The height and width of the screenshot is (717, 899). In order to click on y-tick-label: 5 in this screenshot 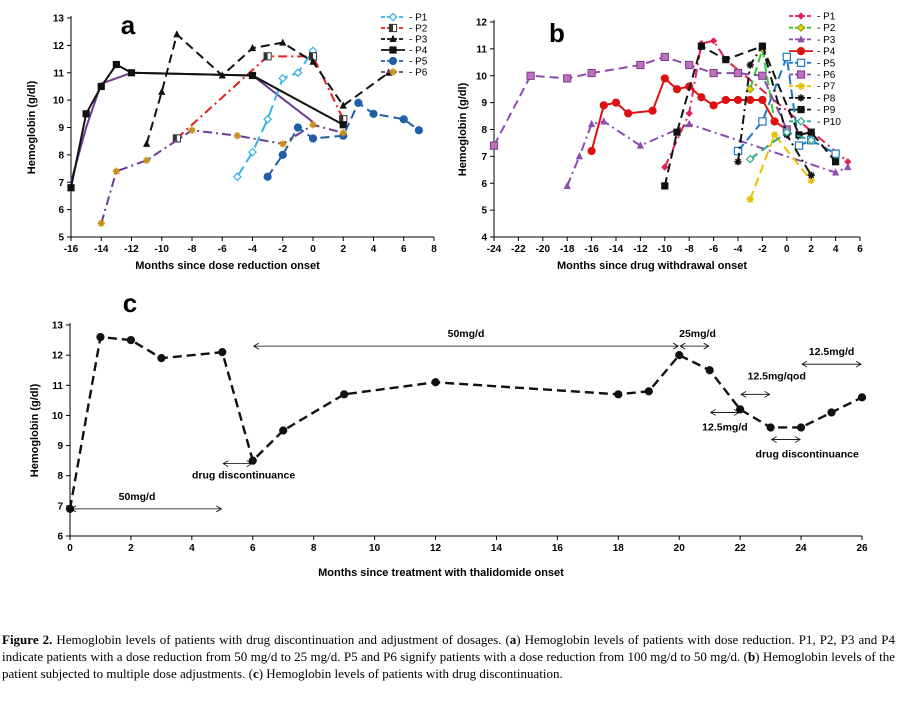, I will do `click(484, 211)`.